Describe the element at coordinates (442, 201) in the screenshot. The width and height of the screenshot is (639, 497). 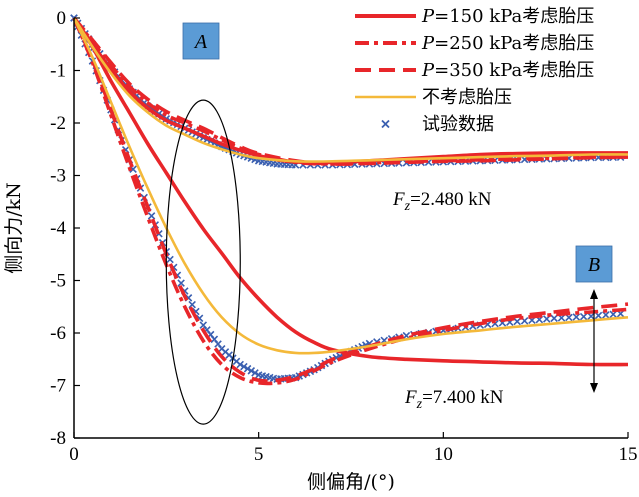
I see `fz-low-label: Fz=2.480 kN` at that location.